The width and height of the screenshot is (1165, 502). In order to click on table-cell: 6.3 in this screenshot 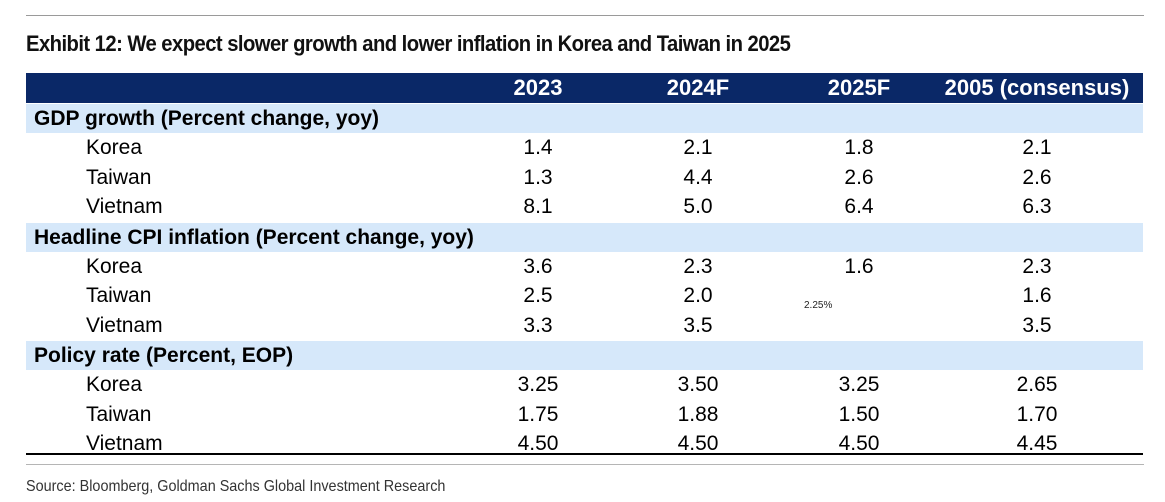, I will do `click(1037, 206)`.